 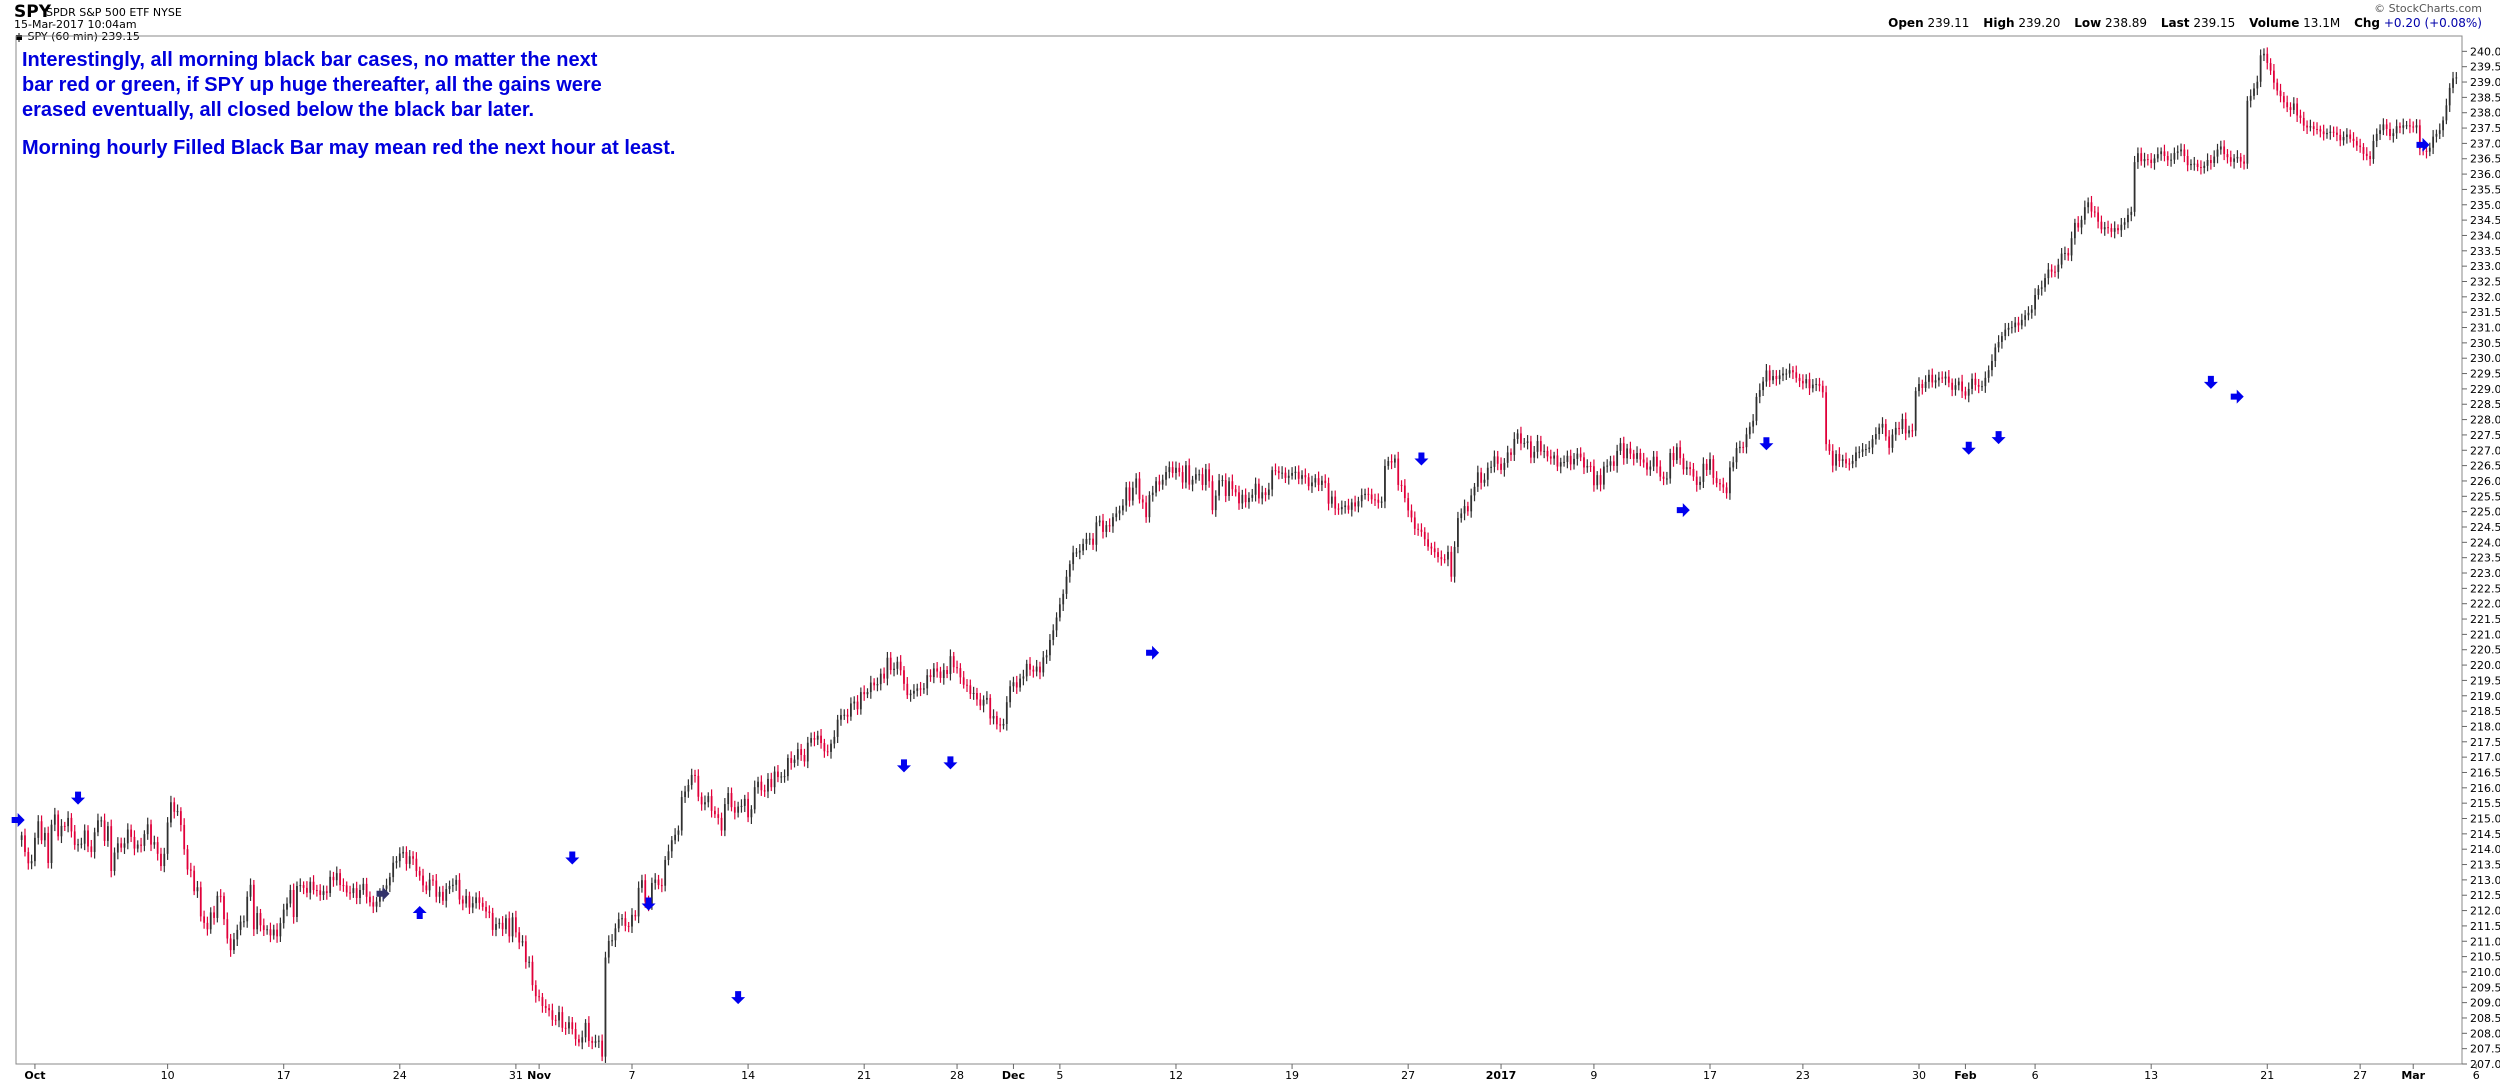 I want to click on x-tick-label: 31, so click(x=516, y=1074).